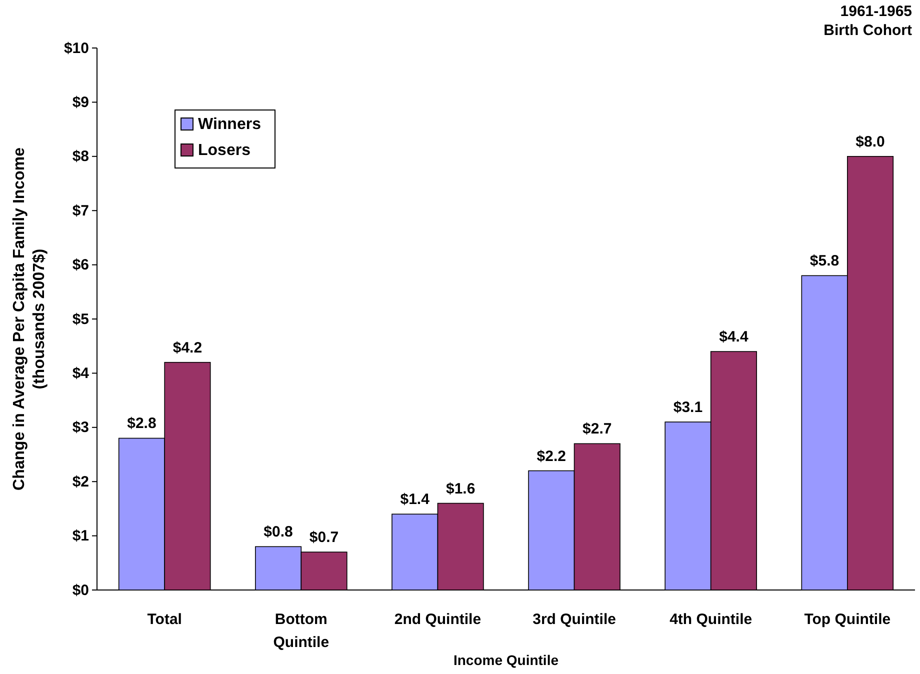  Describe the element at coordinates (80, 319) in the screenshot. I see `y-tick-label: $5` at that location.